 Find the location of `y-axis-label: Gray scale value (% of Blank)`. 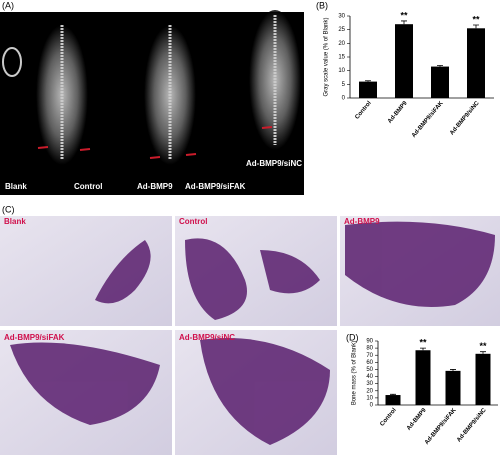

y-axis-label: Gray scale value (% of Blank) is located at coordinates (327, 56).